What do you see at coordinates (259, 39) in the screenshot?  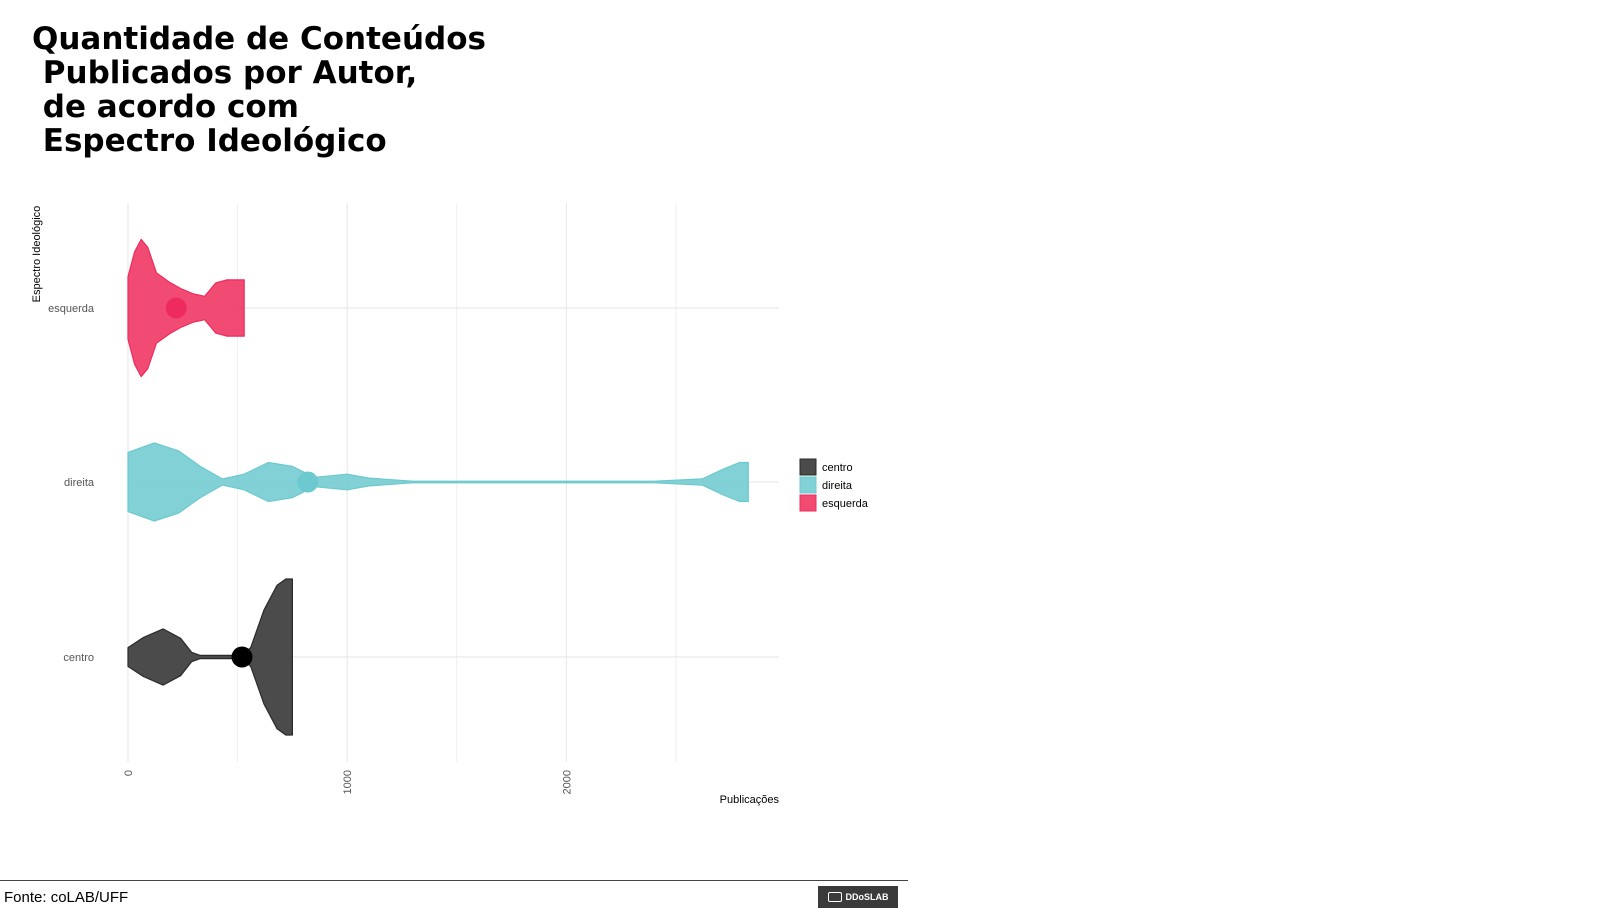 I see `title-line: Quantidade de Conteúdos` at bounding box center [259, 39].